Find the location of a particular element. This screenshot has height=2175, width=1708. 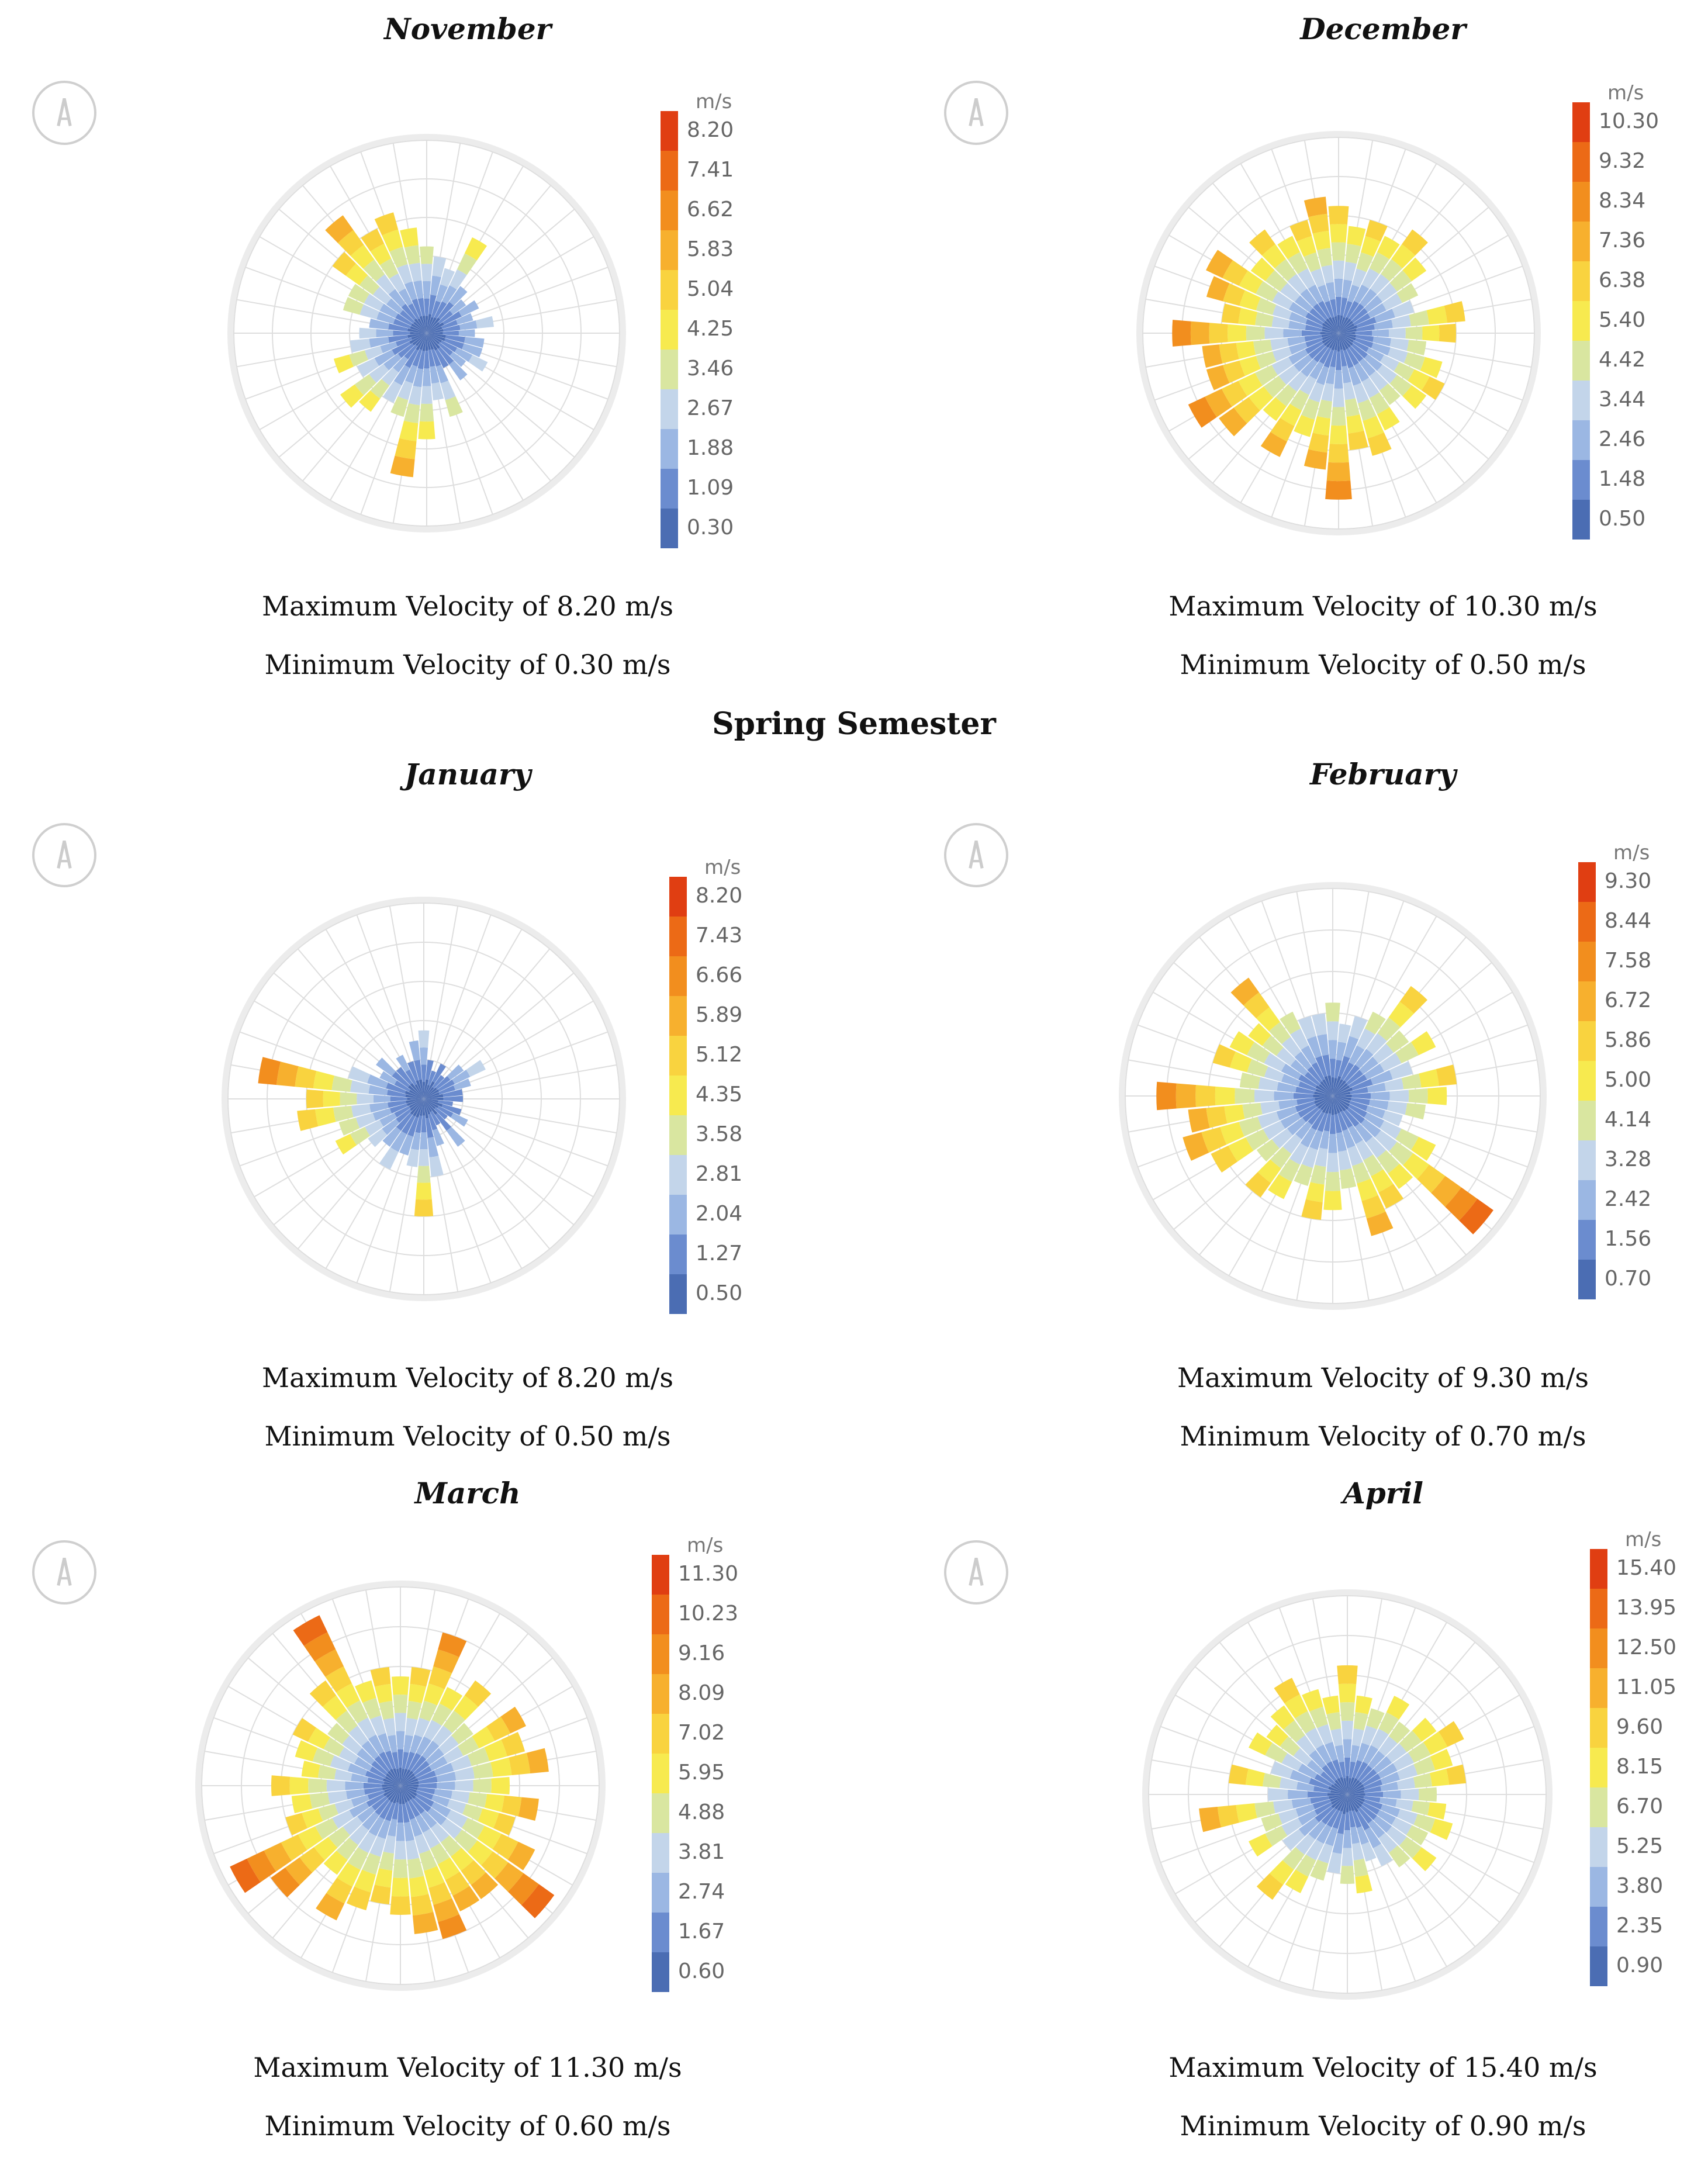

grid-spoke is located at coordinates (520, 1116).